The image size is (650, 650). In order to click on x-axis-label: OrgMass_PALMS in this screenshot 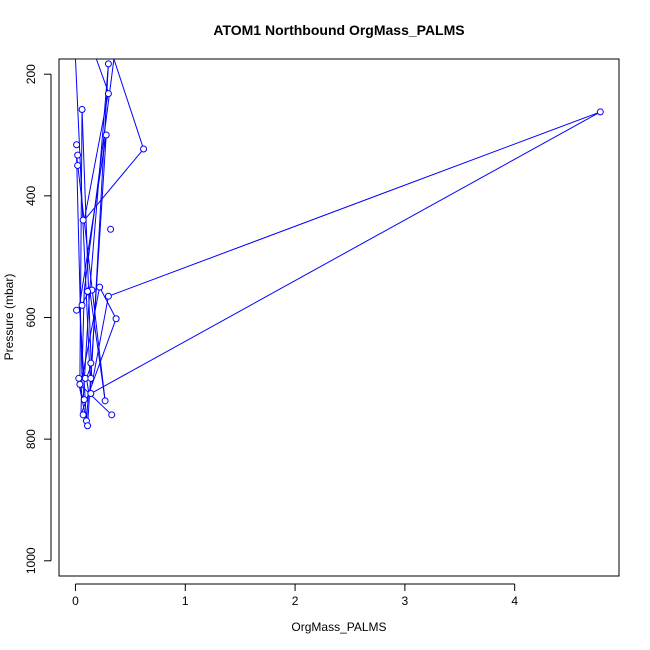, I will do `click(338, 627)`.